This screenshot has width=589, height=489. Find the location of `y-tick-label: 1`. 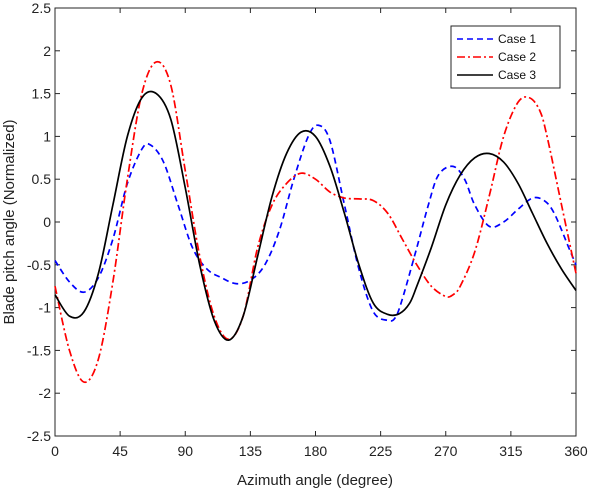

y-tick-label: 1 is located at coordinates (47, 136).